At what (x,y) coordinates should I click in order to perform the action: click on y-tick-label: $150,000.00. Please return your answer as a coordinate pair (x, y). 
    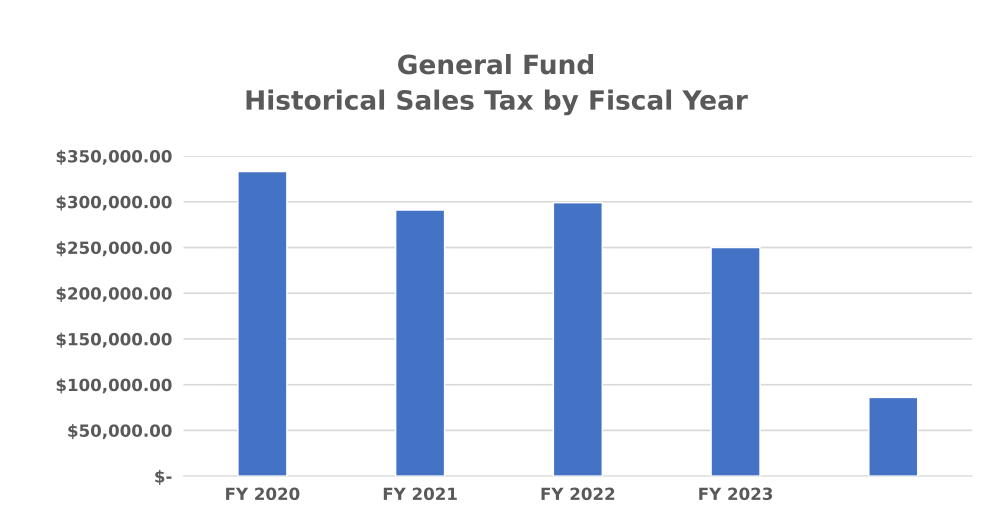
    Looking at the image, I should click on (114, 340).